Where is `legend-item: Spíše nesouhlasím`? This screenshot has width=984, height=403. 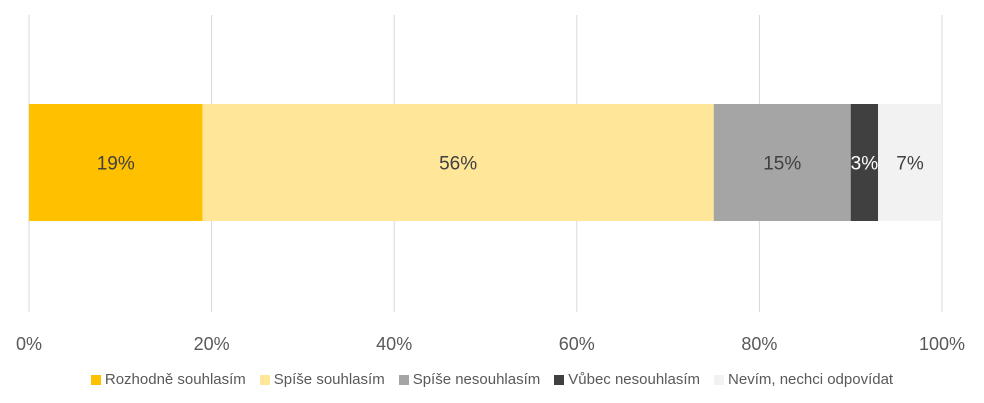 legend-item: Spíše nesouhlasím is located at coordinates (469, 379).